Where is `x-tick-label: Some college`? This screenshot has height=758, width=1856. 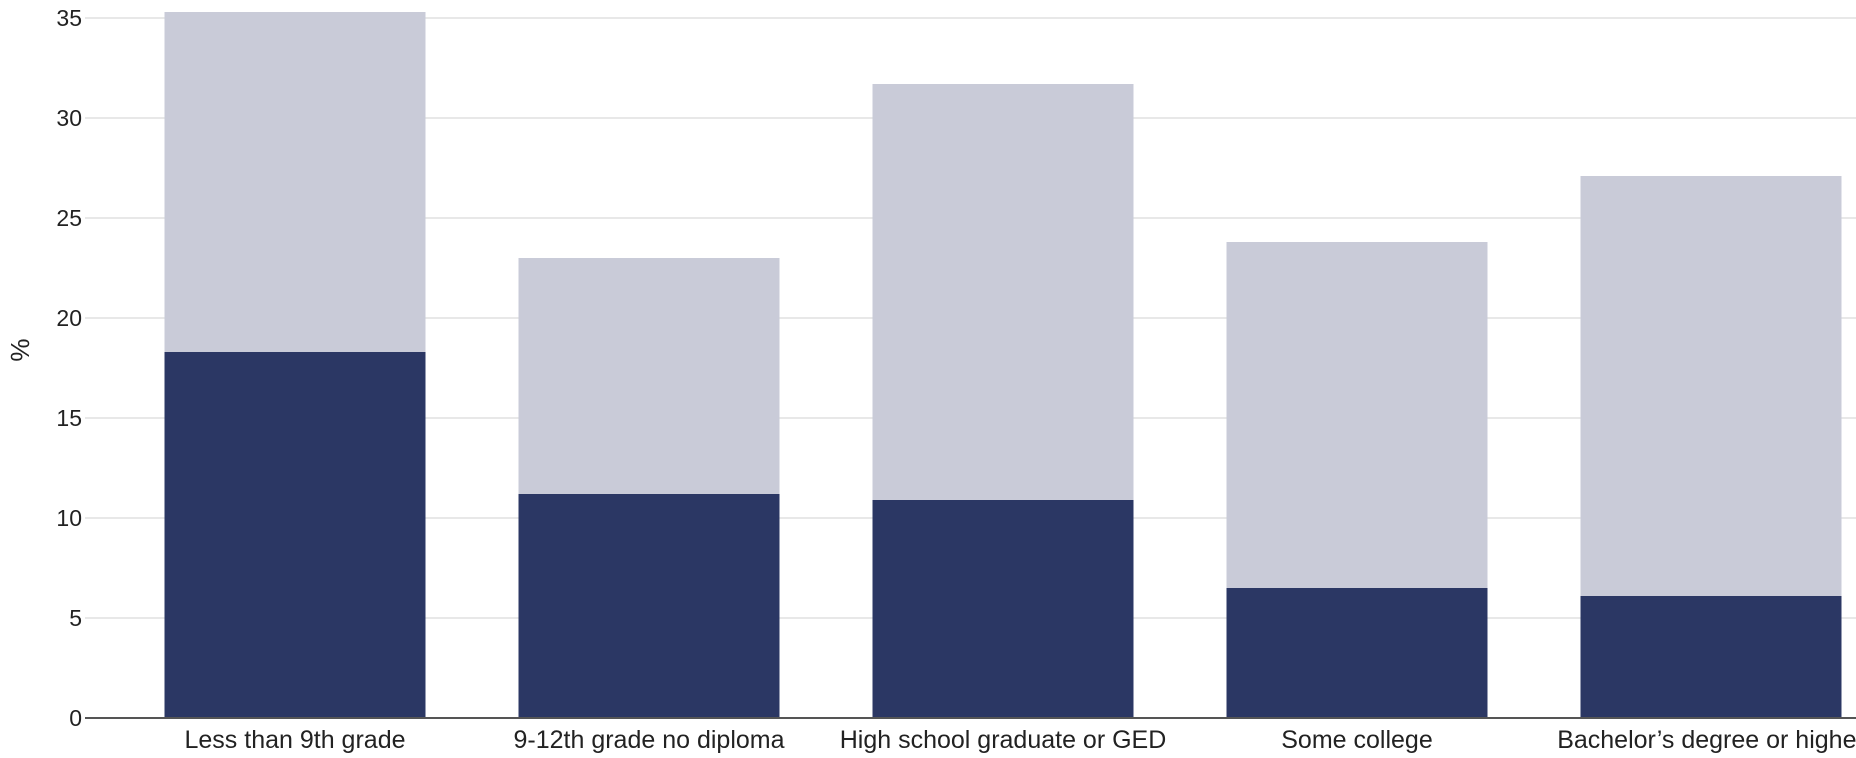 x-tick-label: Some college is located at coordinates (1356, 740).